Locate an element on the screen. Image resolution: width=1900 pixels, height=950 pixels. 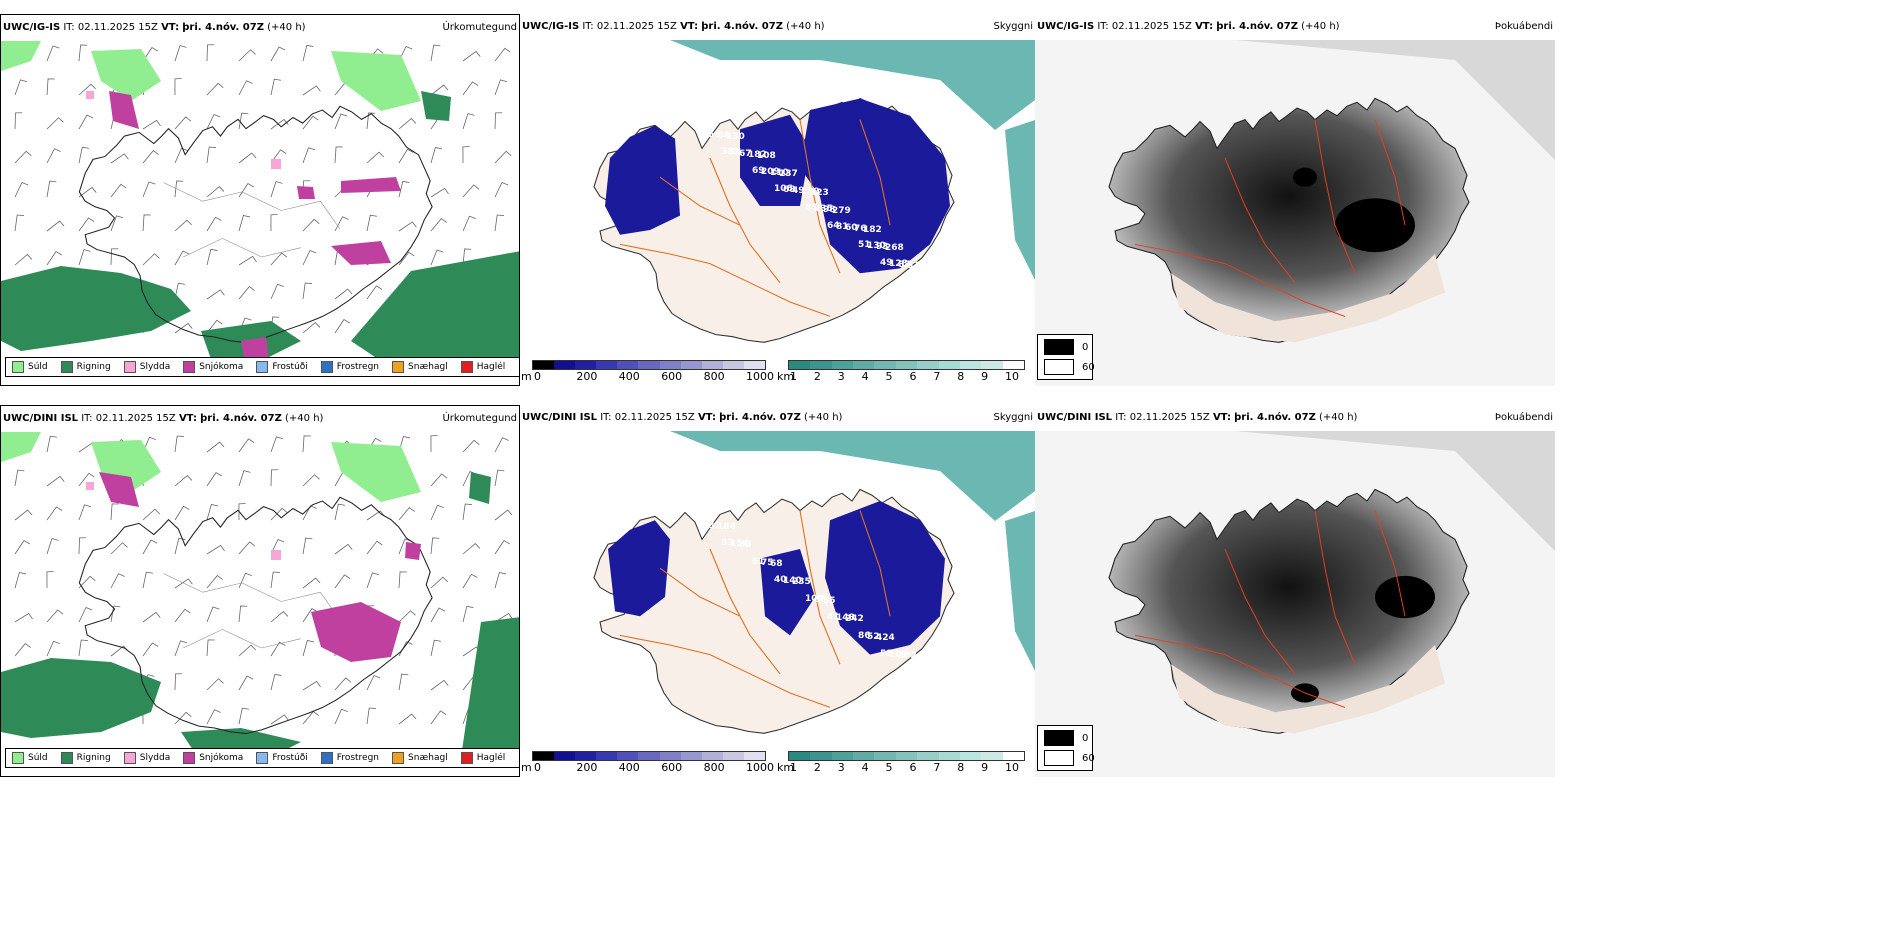
rain-area is located at coordinates (260, 231).